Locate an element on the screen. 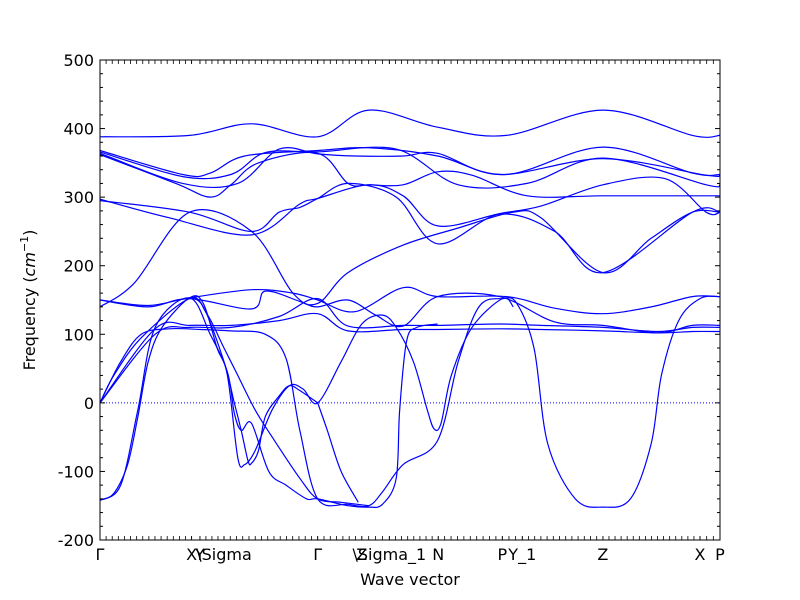  y-tick-label: -100 is located at coordinates (76, 471).